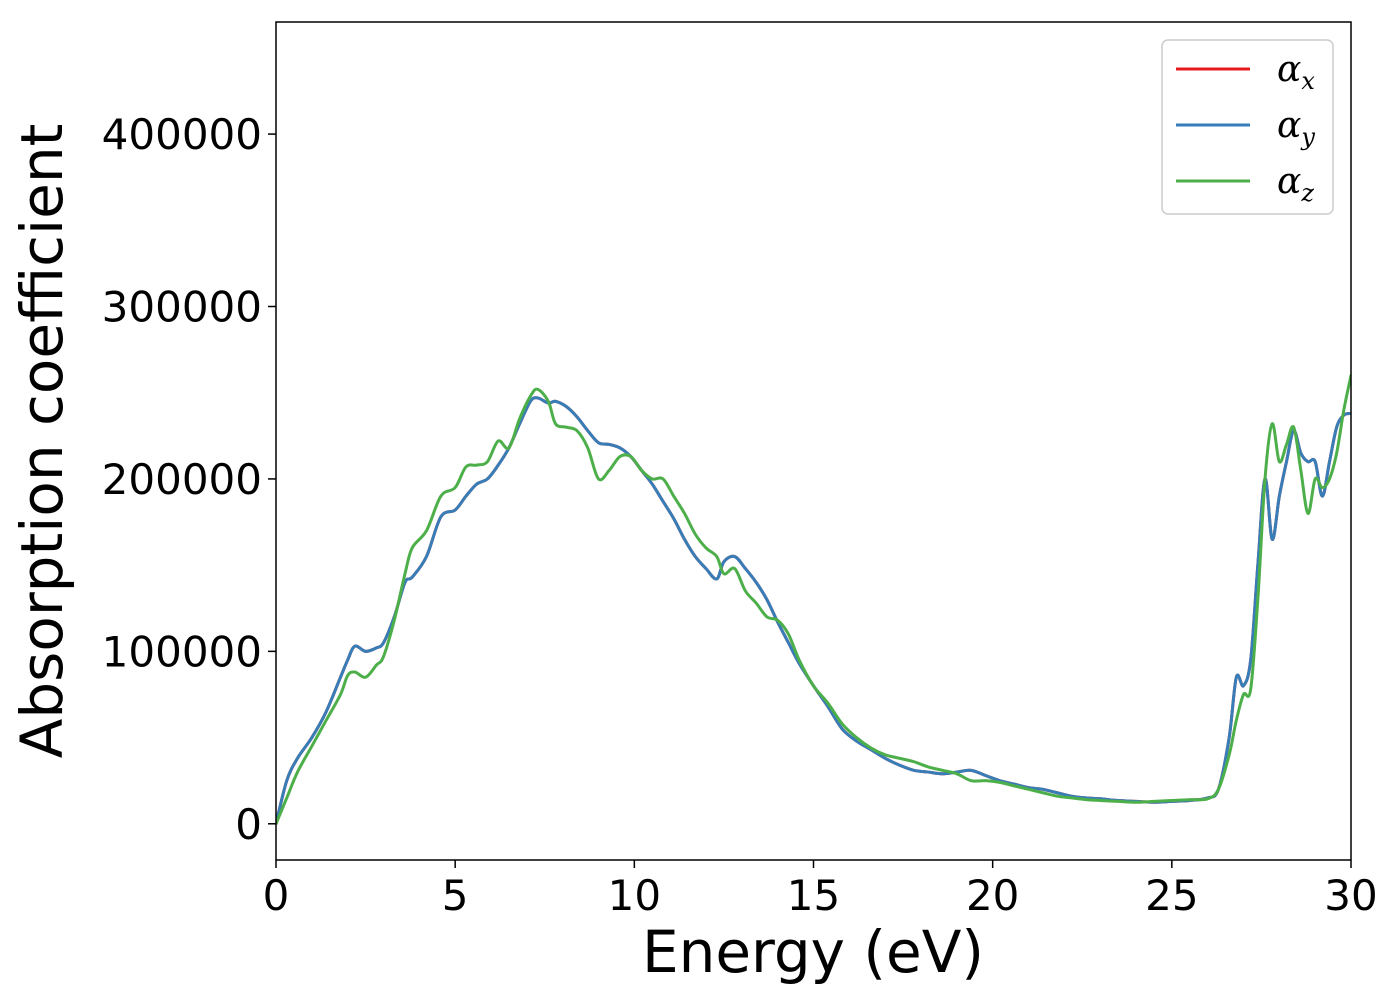 Image resolution: width=1400 pixels, height=1000 pixels. Describe the element at coordinates (182, 134) in the screenshot. I see `y-tick-label: 400000` at that location.